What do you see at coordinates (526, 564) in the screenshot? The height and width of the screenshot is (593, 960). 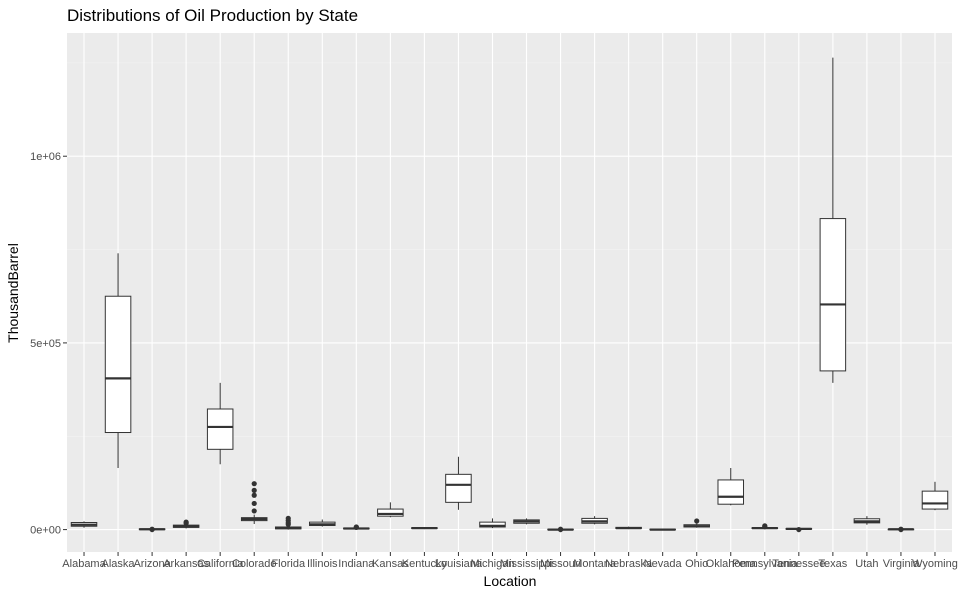 I see `x-tick-label: Mississippi` at bounding box center [526, 564].